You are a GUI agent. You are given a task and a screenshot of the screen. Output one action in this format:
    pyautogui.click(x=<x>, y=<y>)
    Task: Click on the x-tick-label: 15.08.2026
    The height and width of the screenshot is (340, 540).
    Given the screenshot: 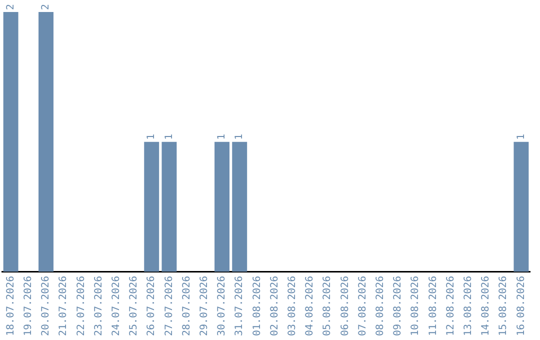 What is the action you would take?
    pyautogui.click(x=504, y=306)
    